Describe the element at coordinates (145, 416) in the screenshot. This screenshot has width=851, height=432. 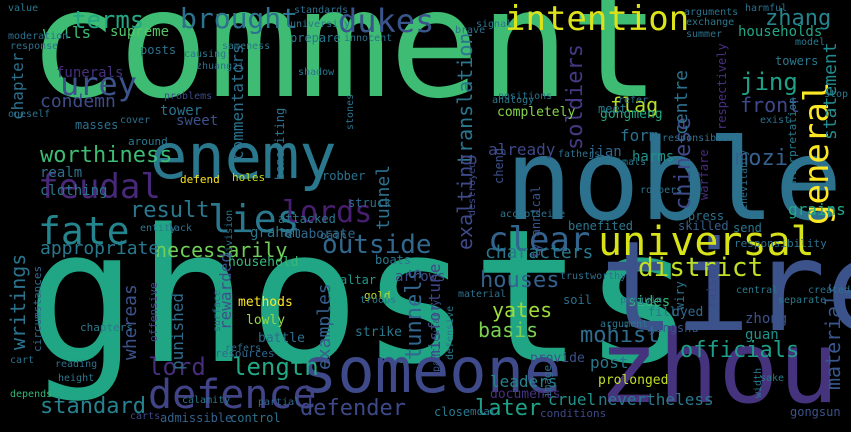
I see `word: carts` at that location.